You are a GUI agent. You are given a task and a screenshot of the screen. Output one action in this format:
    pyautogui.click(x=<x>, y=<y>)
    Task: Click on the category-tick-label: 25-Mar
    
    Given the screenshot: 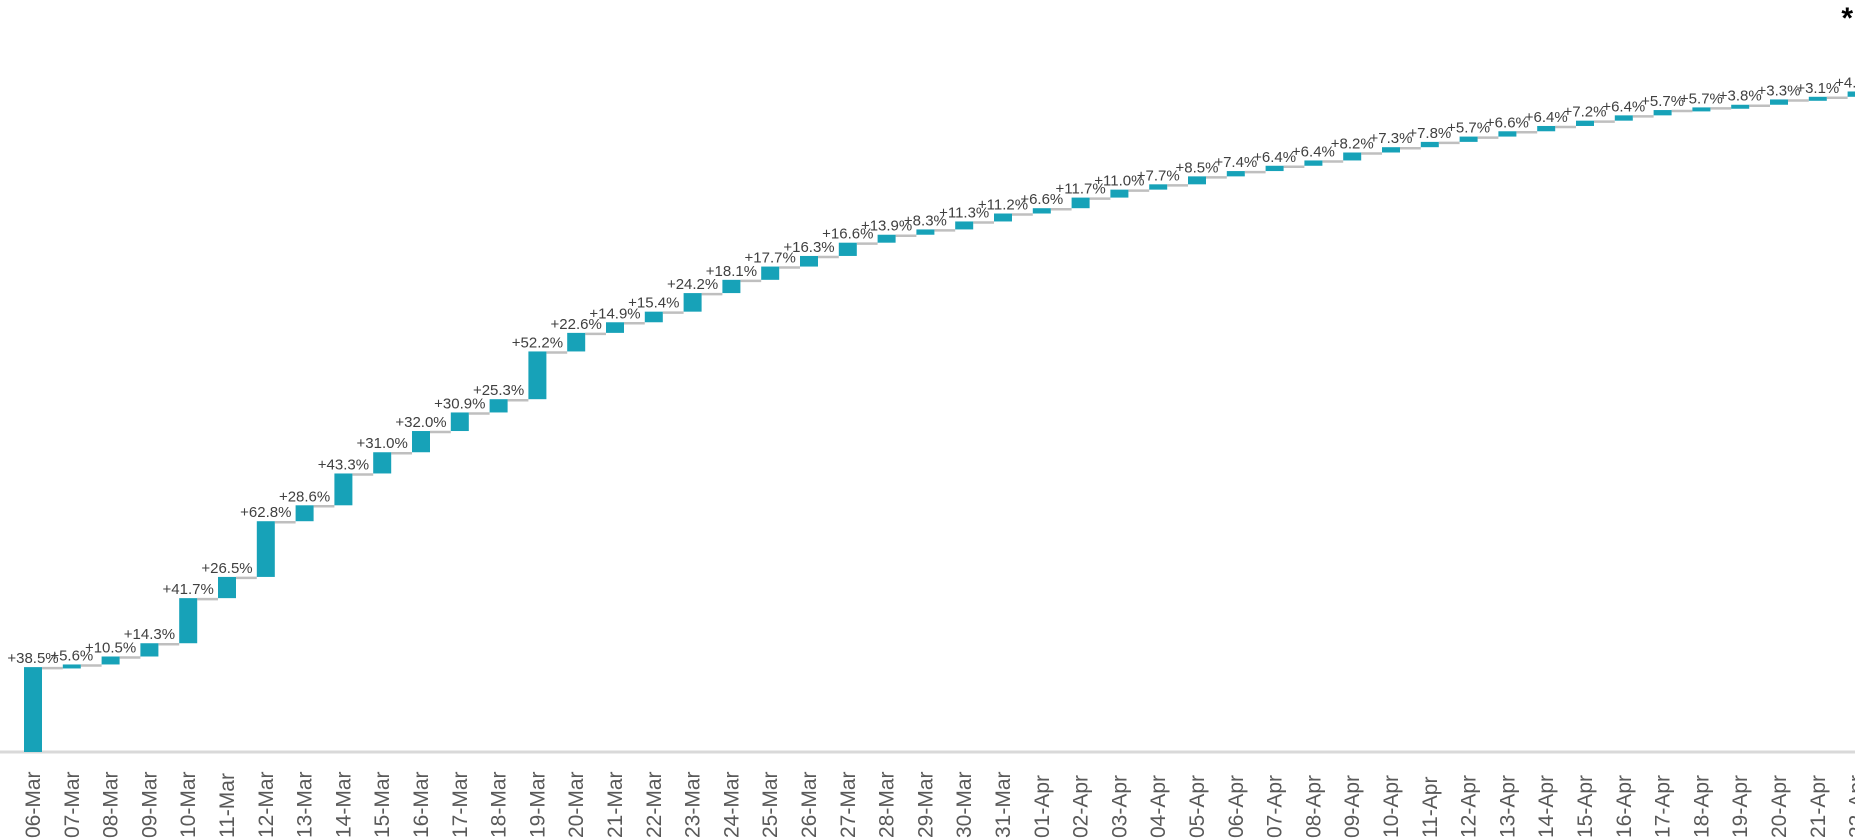 What is the action you would take?
    pyautogui.click(x=770, y=804)
    